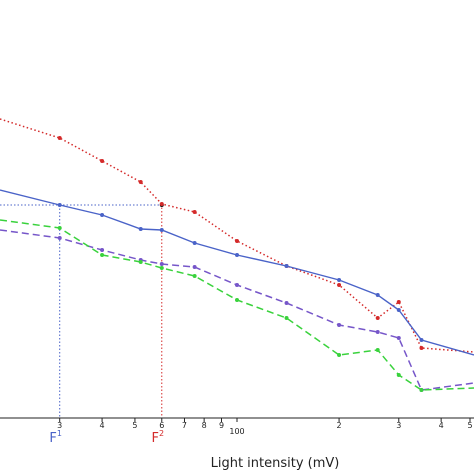  Describe the element at coordinates (184, 425) in the screenshot. I see `x-tick-label: 7` at that location.